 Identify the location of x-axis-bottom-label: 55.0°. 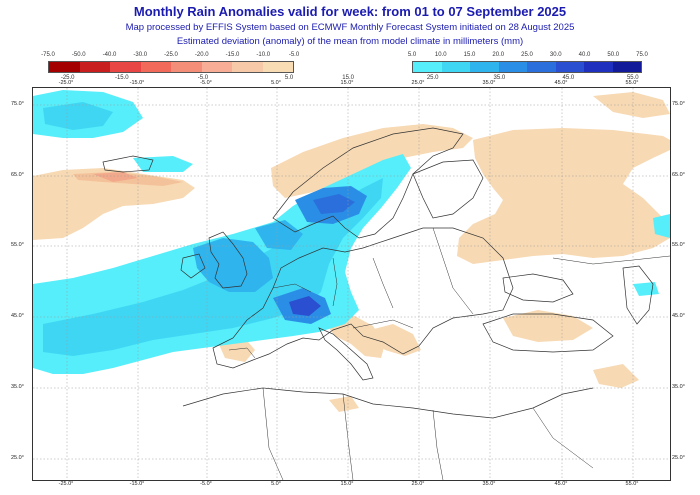
(632, 484).